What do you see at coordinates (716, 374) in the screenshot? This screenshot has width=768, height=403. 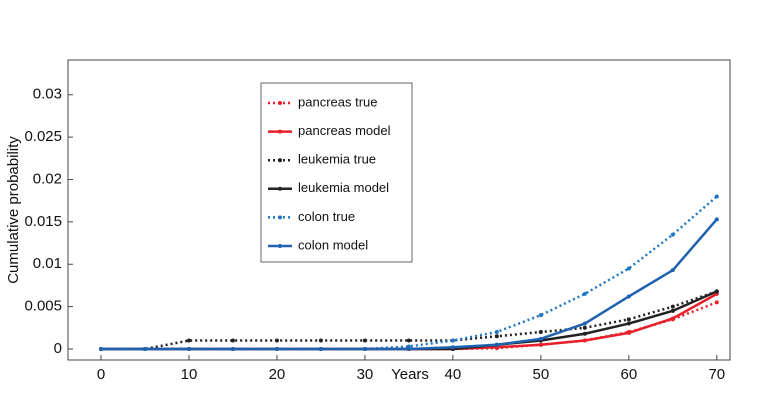 I see `x-tick-label: 70` at bounding box center [716, 374].